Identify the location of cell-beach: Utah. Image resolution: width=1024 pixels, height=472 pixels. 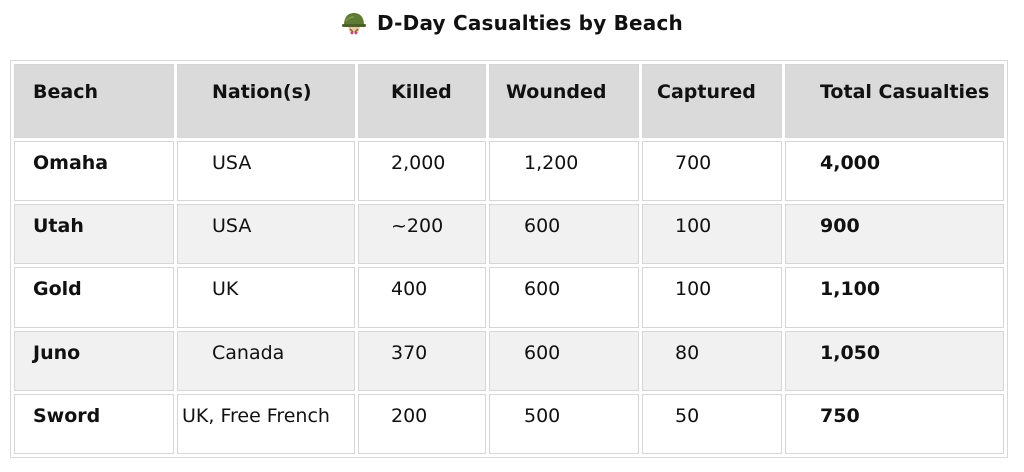
(94, 234).